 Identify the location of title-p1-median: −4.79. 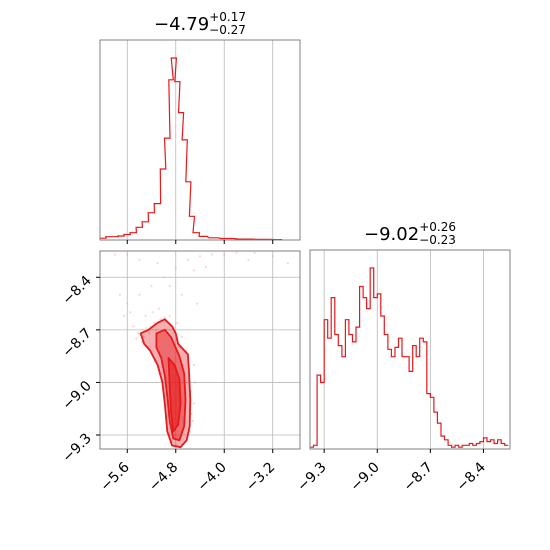
(181, 24).